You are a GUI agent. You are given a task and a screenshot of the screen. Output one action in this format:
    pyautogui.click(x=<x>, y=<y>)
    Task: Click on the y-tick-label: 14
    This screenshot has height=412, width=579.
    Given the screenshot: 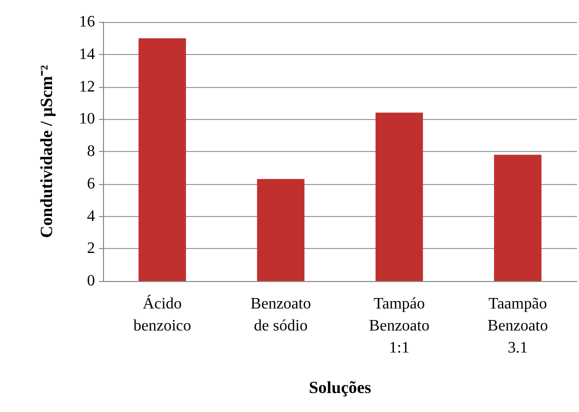 What is the action you would take?
    pyautogui.click(x=87, y=54)
    